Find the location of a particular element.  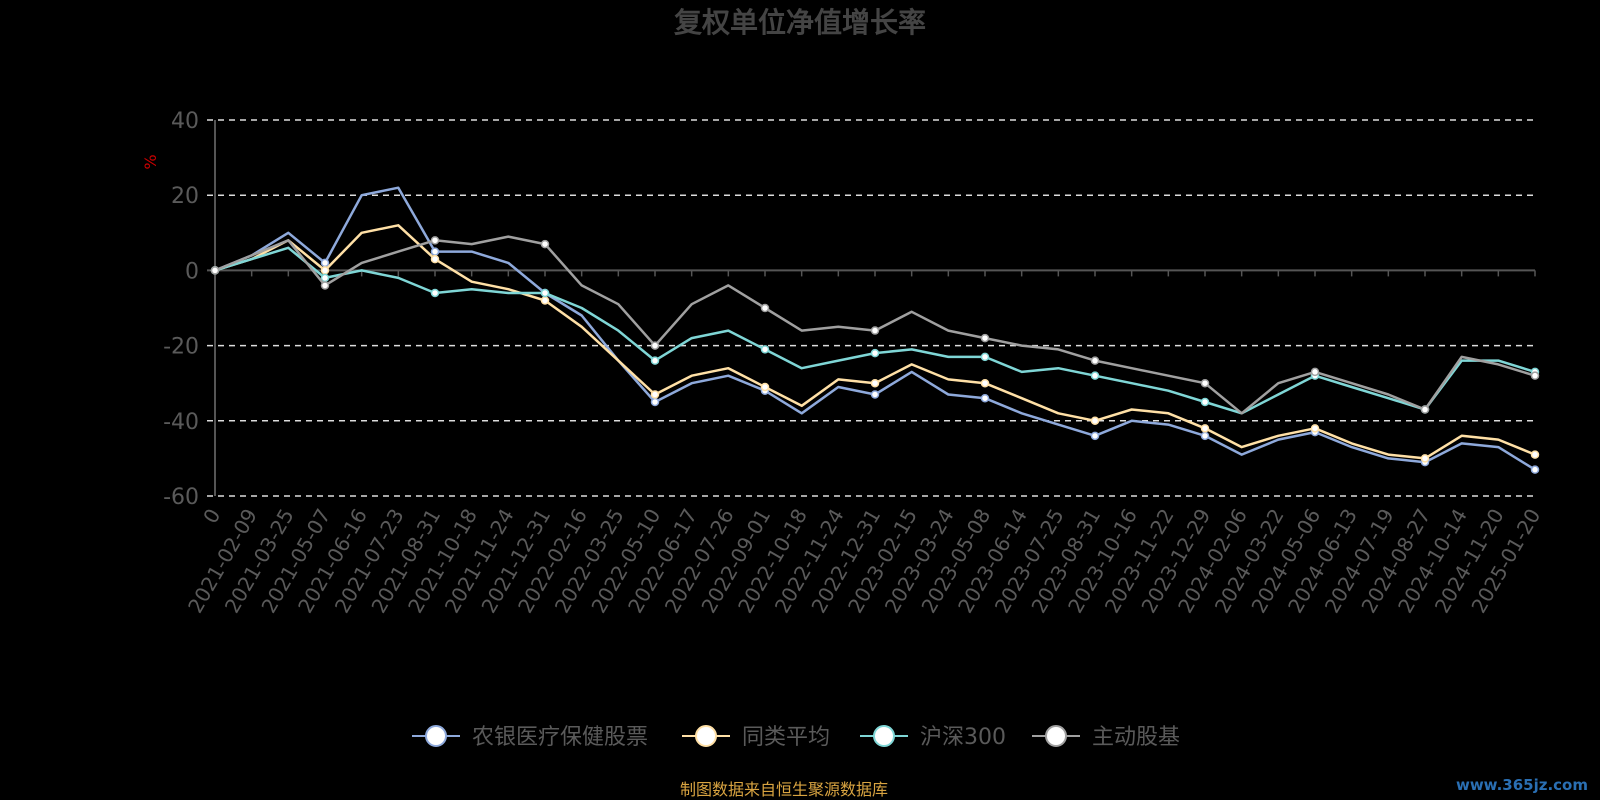

legend-label: 沪深300 is located at coordinates (963, 737).